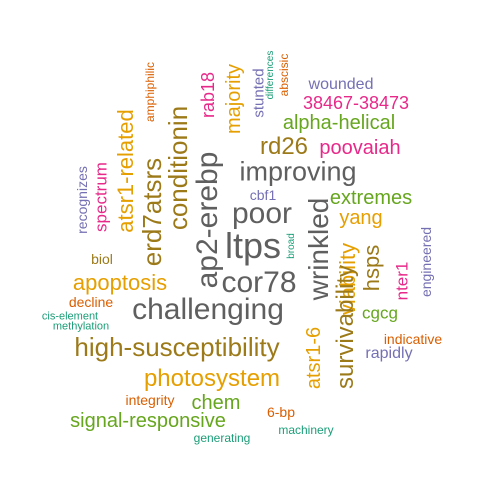 The image size is (500, 500). I want to click on word-broad: broad, so click(291, 246).